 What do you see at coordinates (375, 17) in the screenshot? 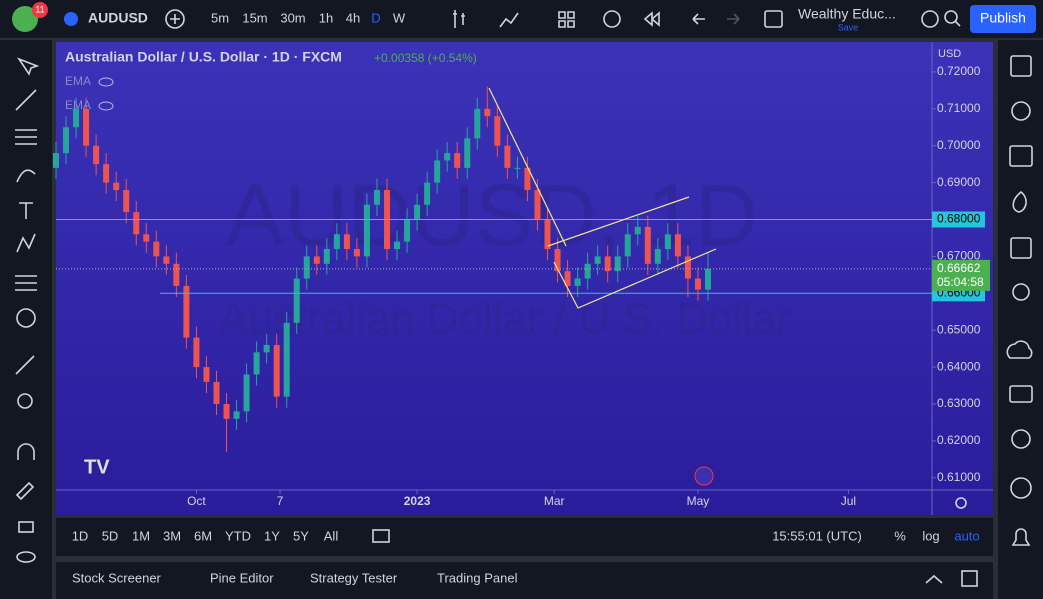
I see `interval: D` at bounding box center [375, 17].